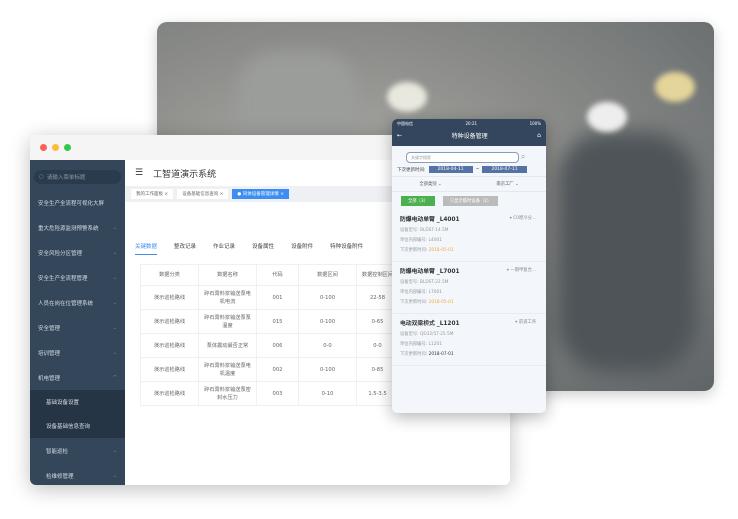 This screenshot has height=519, width=738. Describe the element at coordinates (169, 275) in the screenshot. I see `column-header: 数据分类` at that location.